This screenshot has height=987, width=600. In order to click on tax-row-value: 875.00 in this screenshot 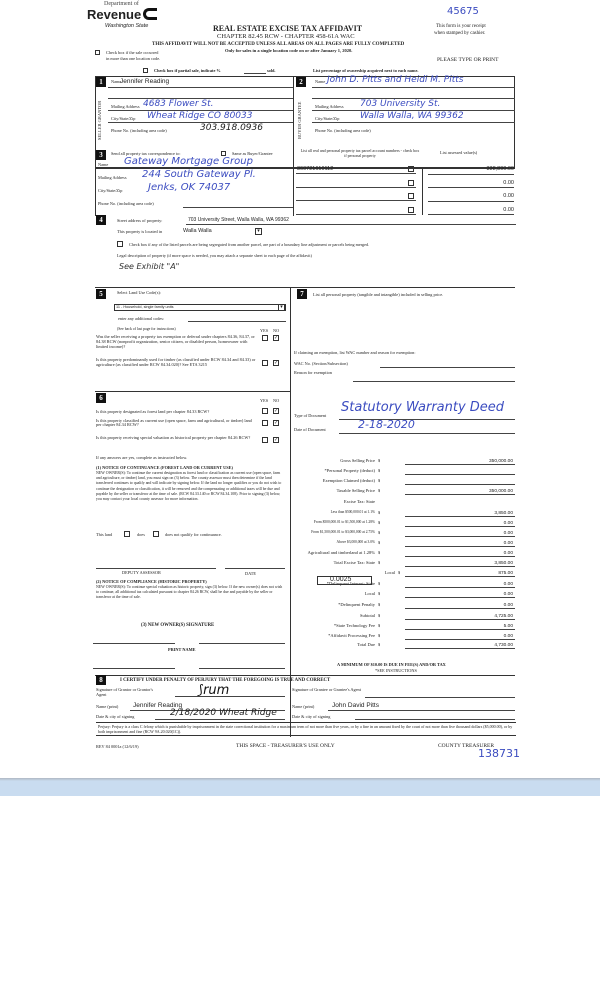, I will do `click(505, 573)`.